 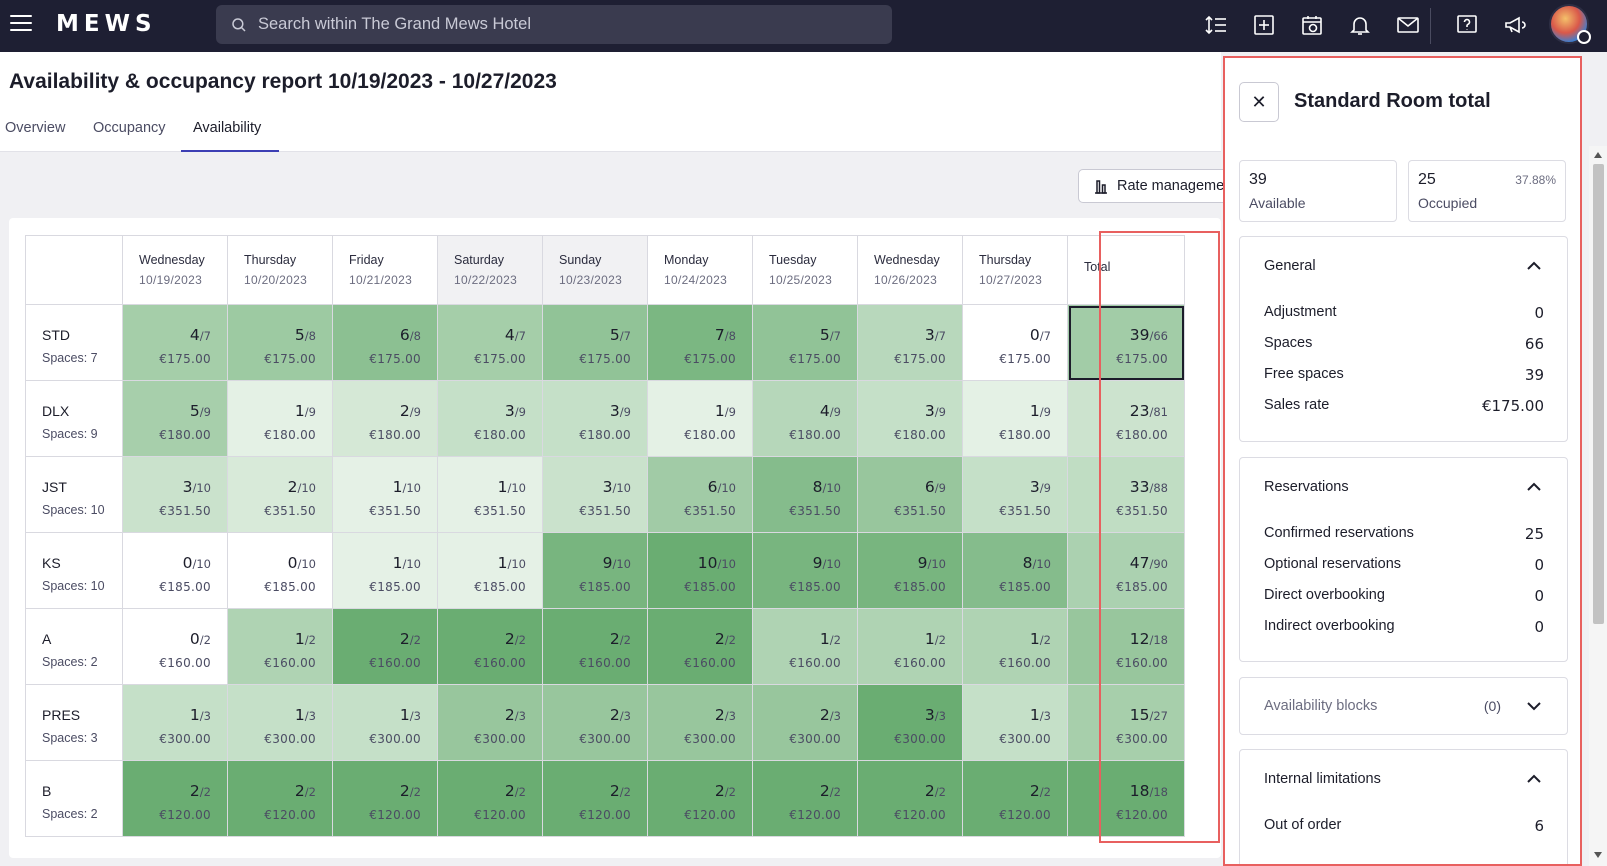 What do you see at coordinates (1158, 186) in the screenshot?
I see `rate-management-button: Rate manageme` at bounding box center [1158, 186].